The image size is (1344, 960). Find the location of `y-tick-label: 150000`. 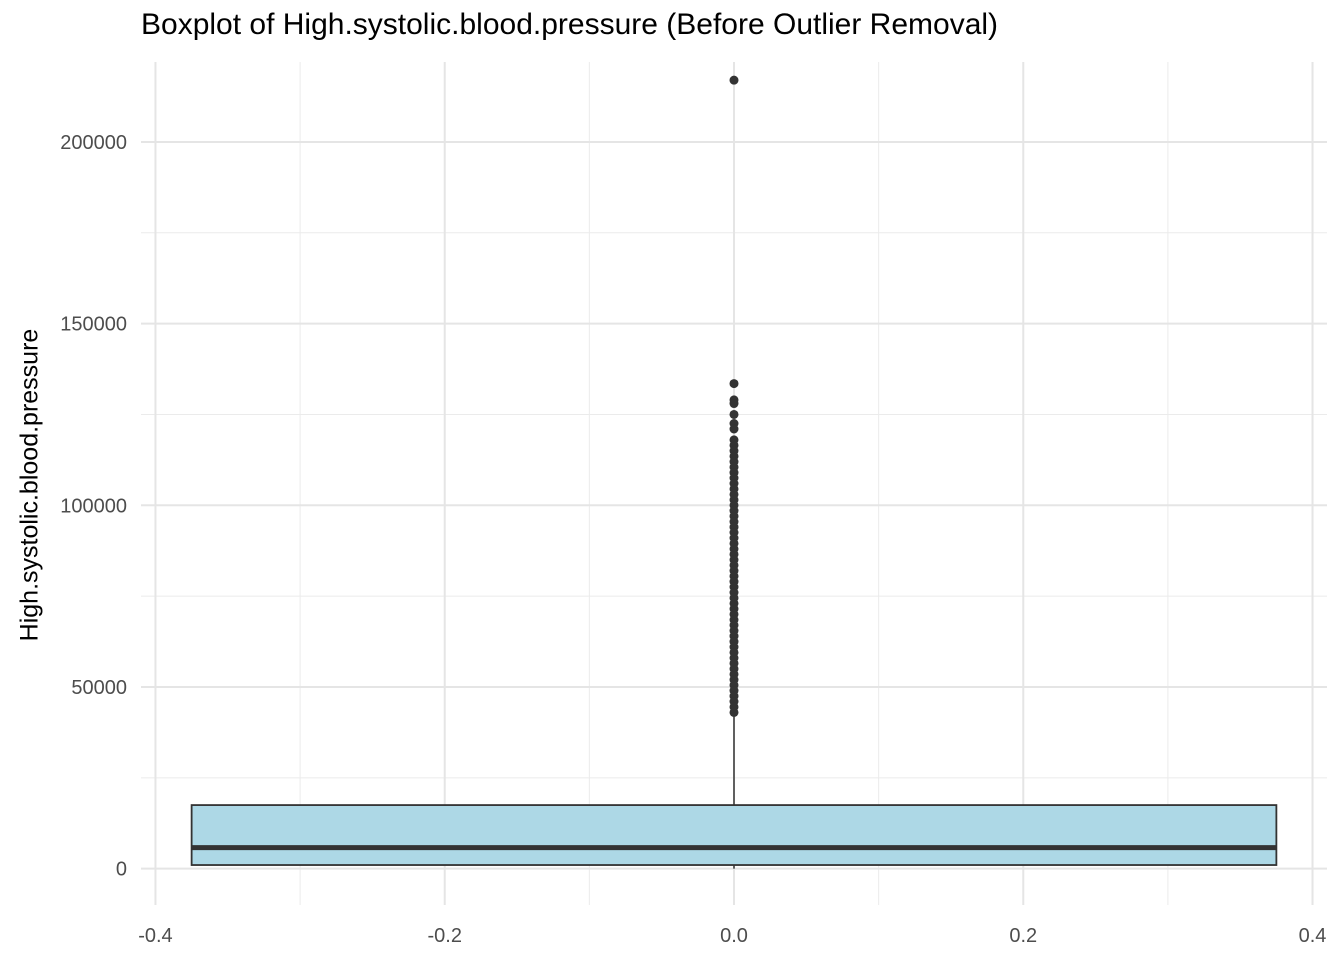

y-tick-label: 150000 is located at coordinates (93, 325).